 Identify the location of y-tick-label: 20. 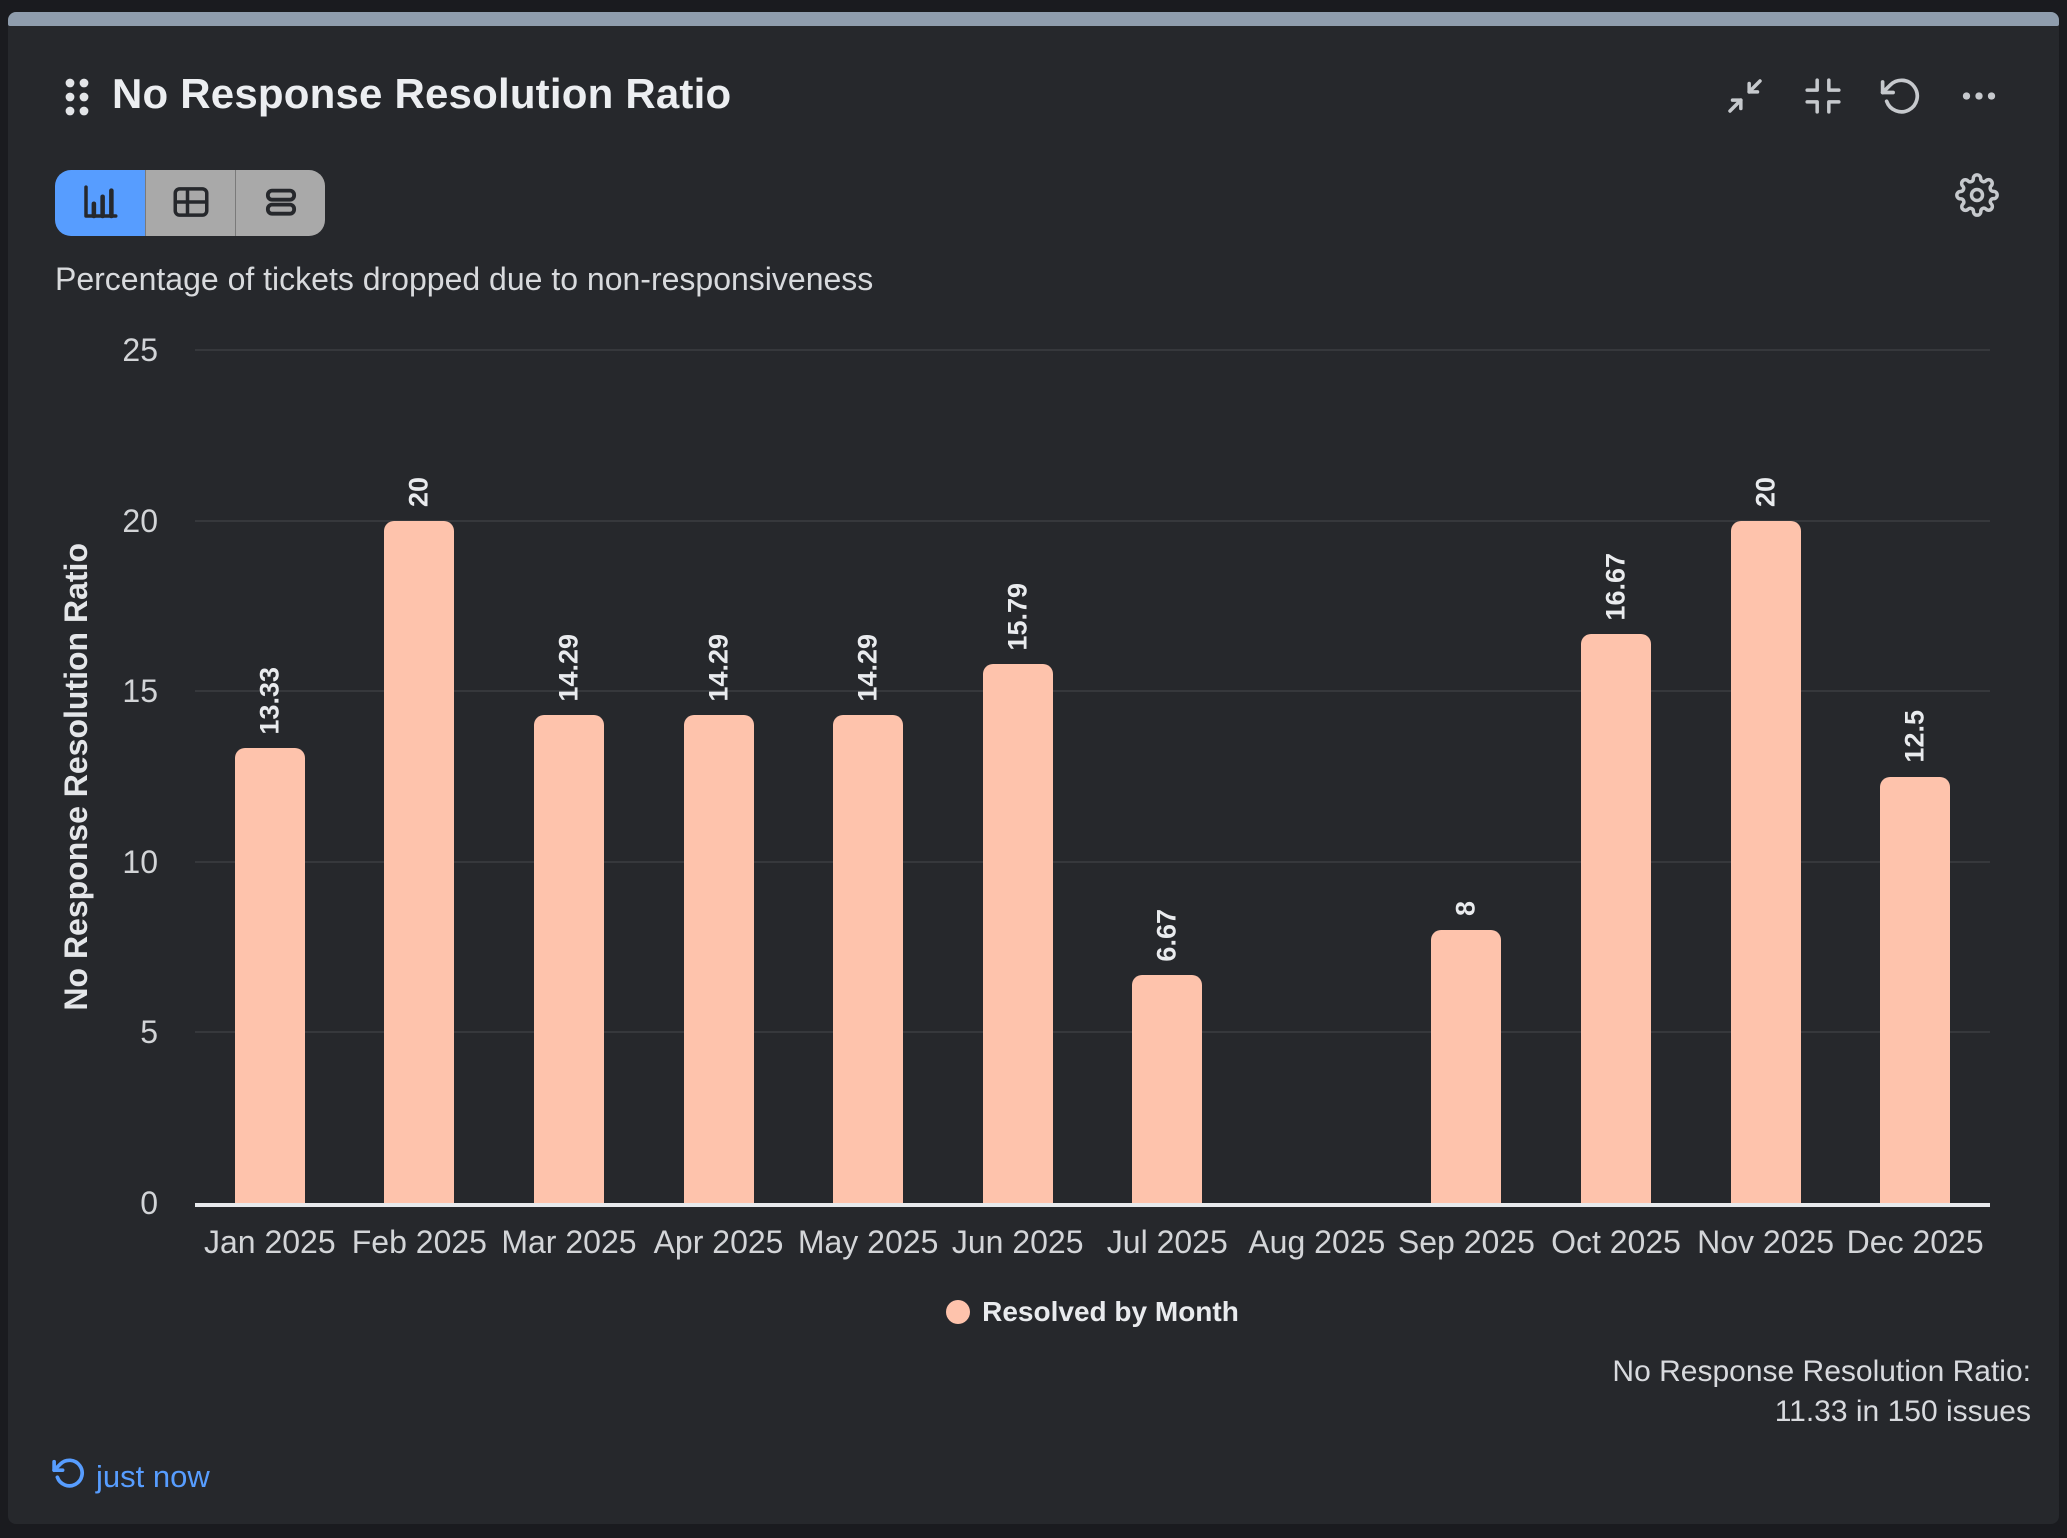
(140, 520).